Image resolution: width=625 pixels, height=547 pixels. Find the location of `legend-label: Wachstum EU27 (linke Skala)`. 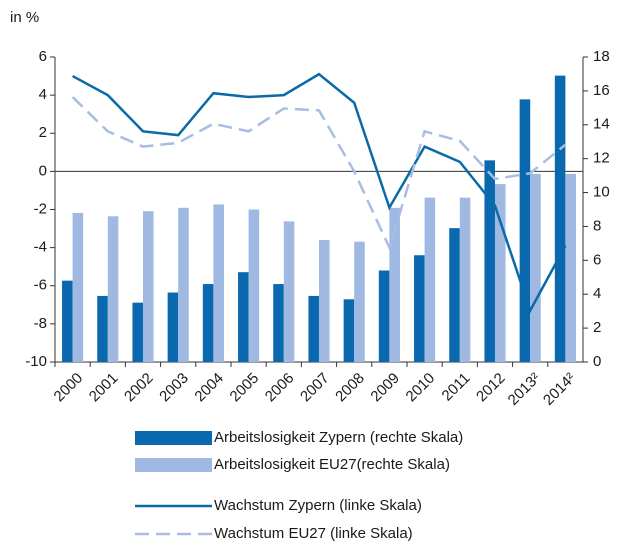

legend-label: Wachstum EU27 (linke Skala) is located at coordinates (313, 533).